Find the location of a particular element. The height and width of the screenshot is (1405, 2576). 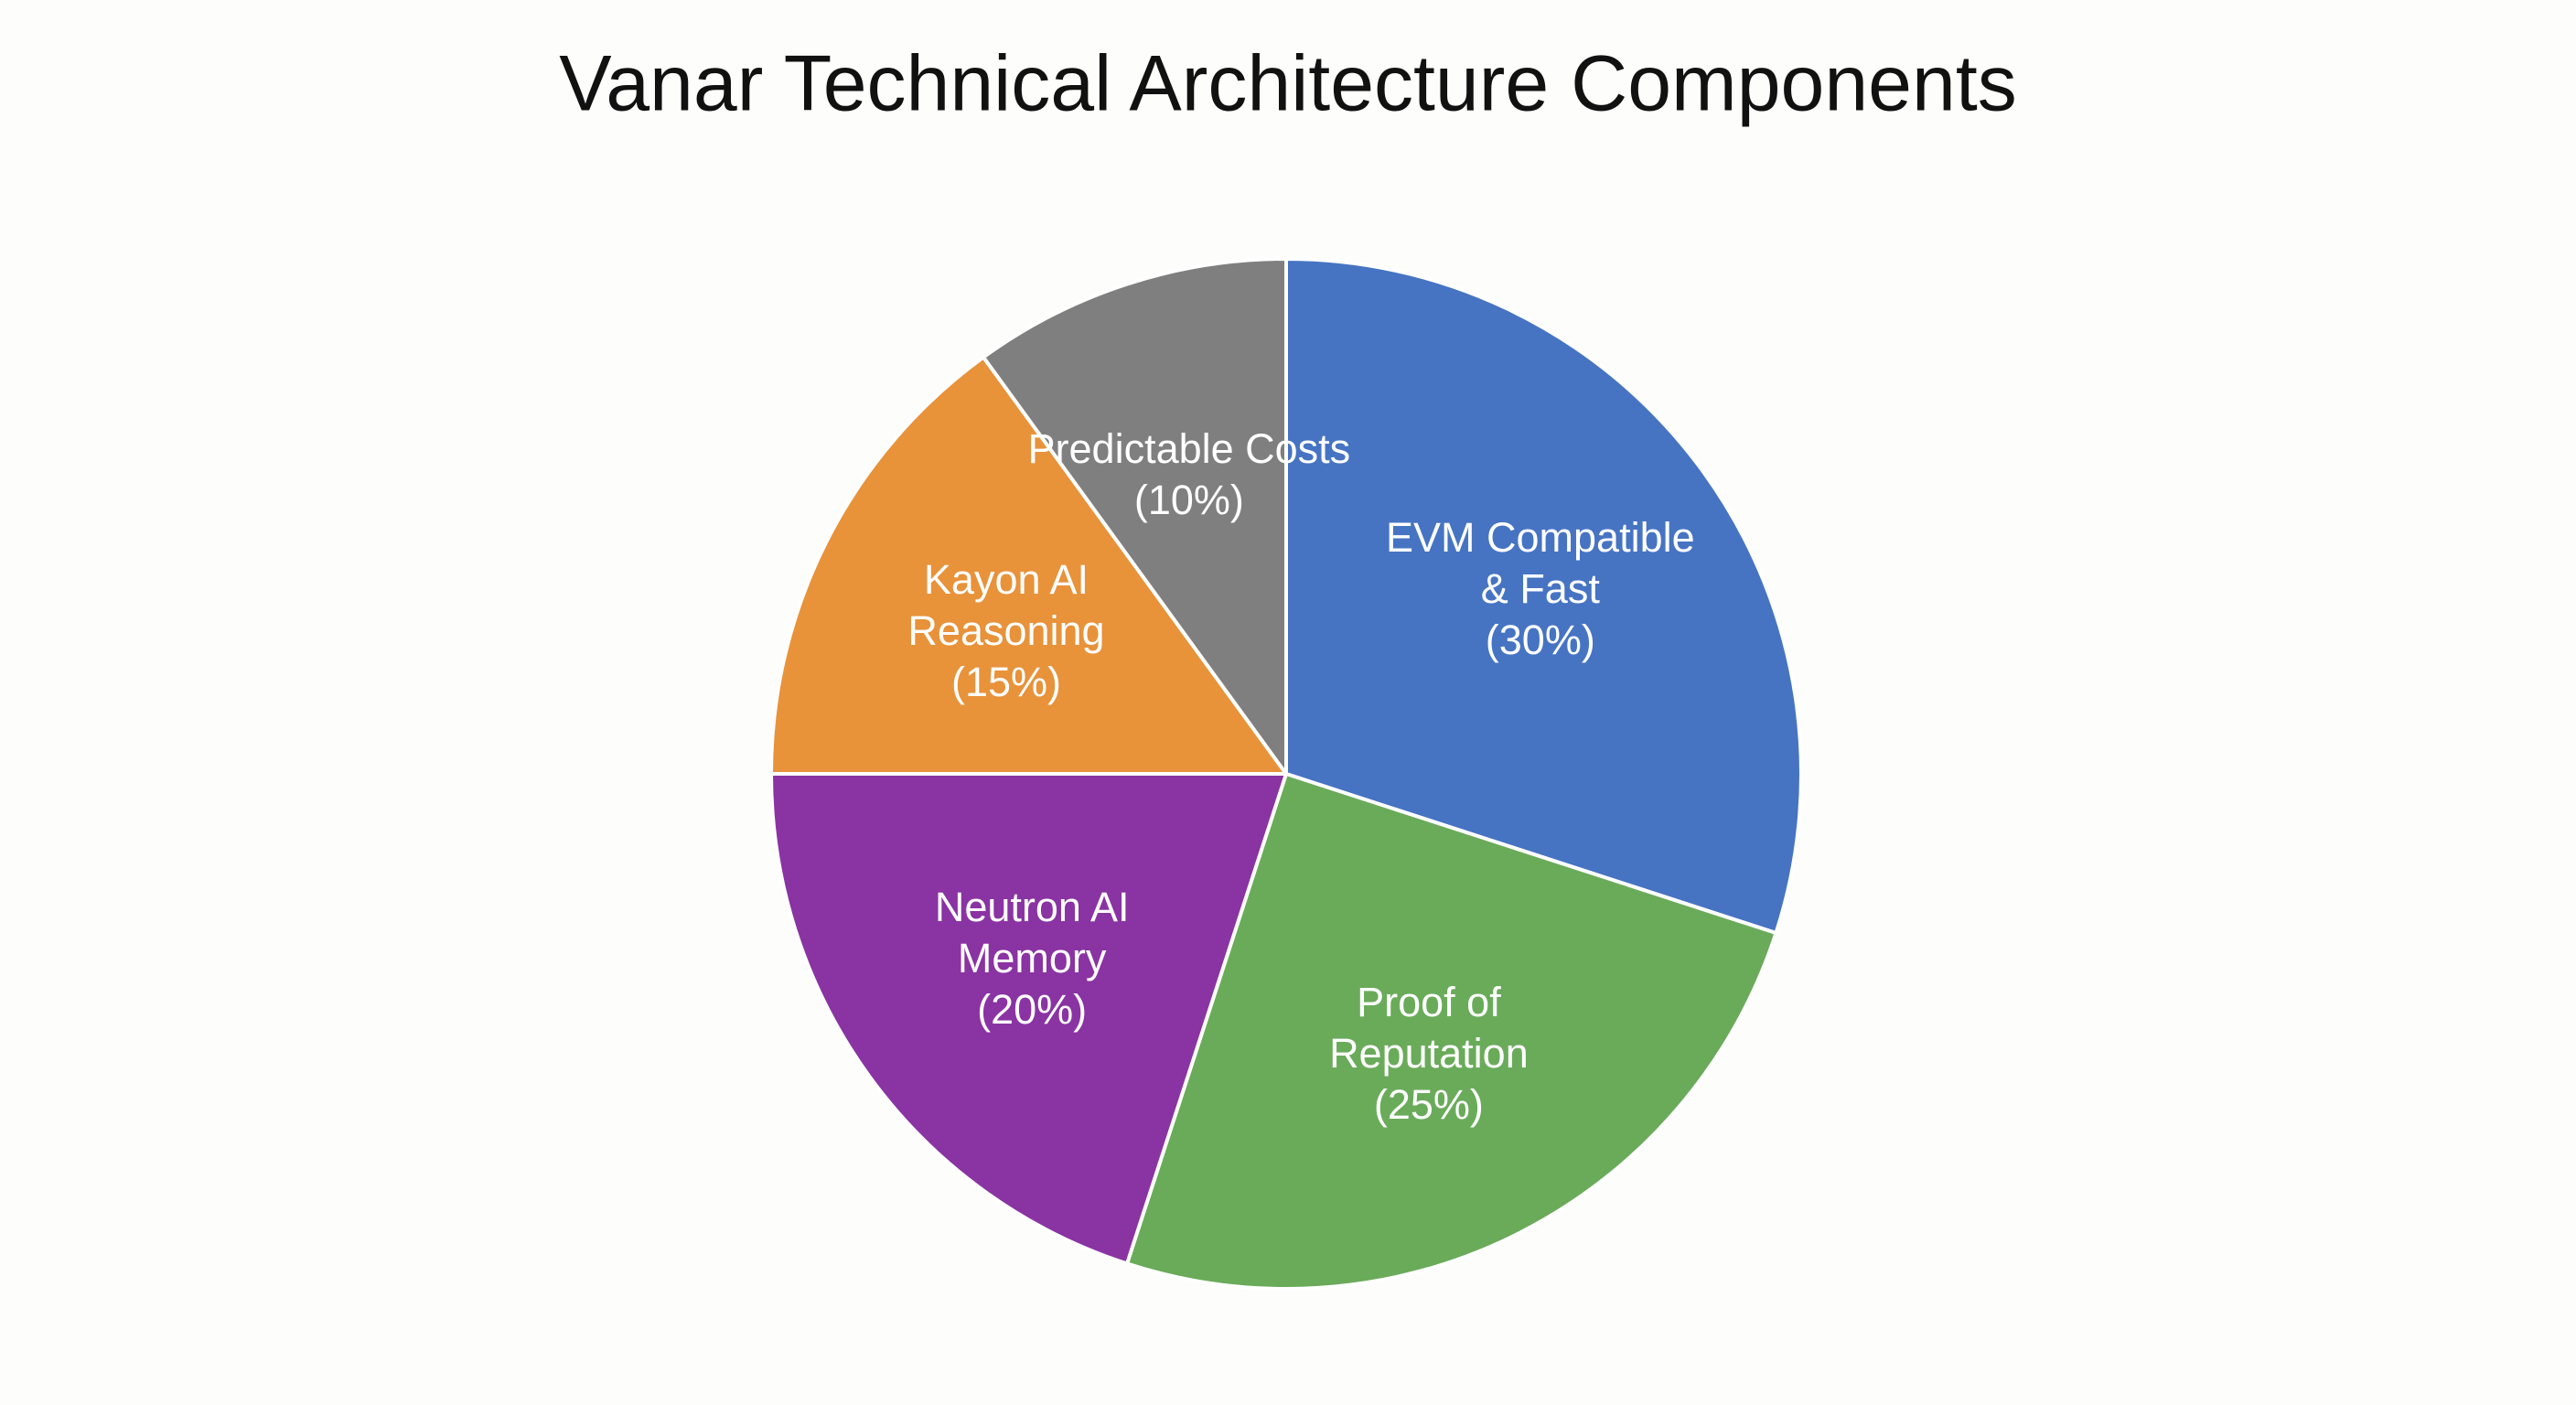

chart-title: Vanar Technical Architecture Components is located at coordinates (1288, 84).